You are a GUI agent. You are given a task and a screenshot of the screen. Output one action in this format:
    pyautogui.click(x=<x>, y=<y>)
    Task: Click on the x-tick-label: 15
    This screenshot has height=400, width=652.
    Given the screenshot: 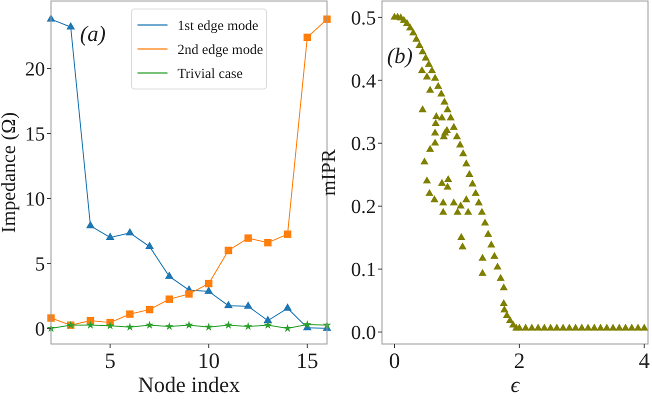 What is the action you would take?
    pyautogui.click(x=307, y=360)
    